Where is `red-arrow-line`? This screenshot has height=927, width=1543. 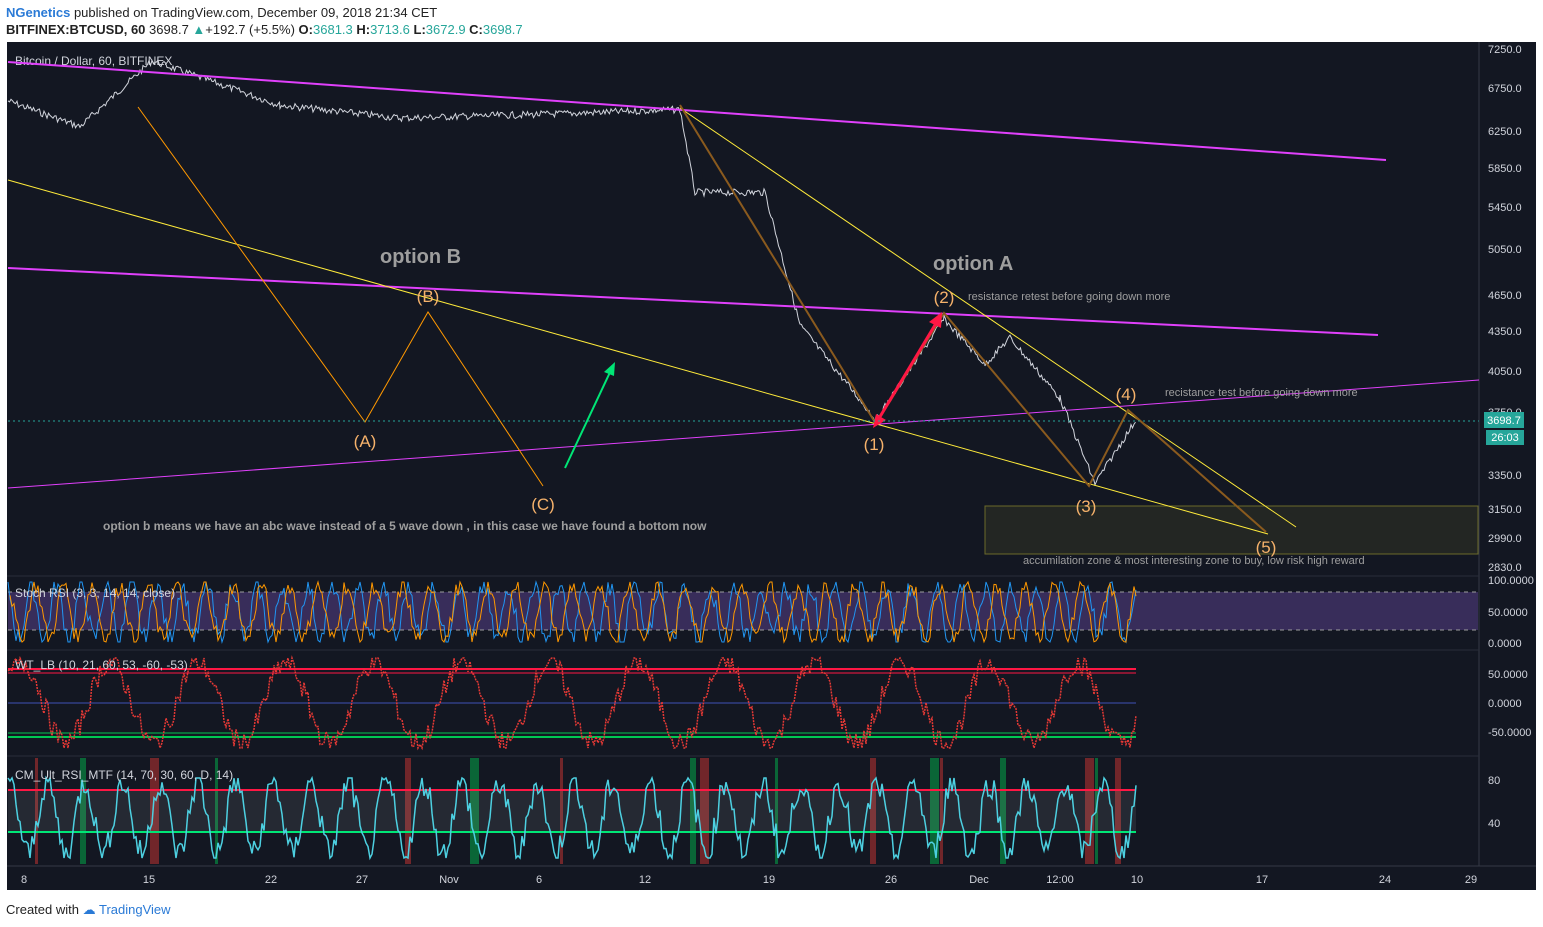 red-arrow-line is located at coordinates (908, 370).